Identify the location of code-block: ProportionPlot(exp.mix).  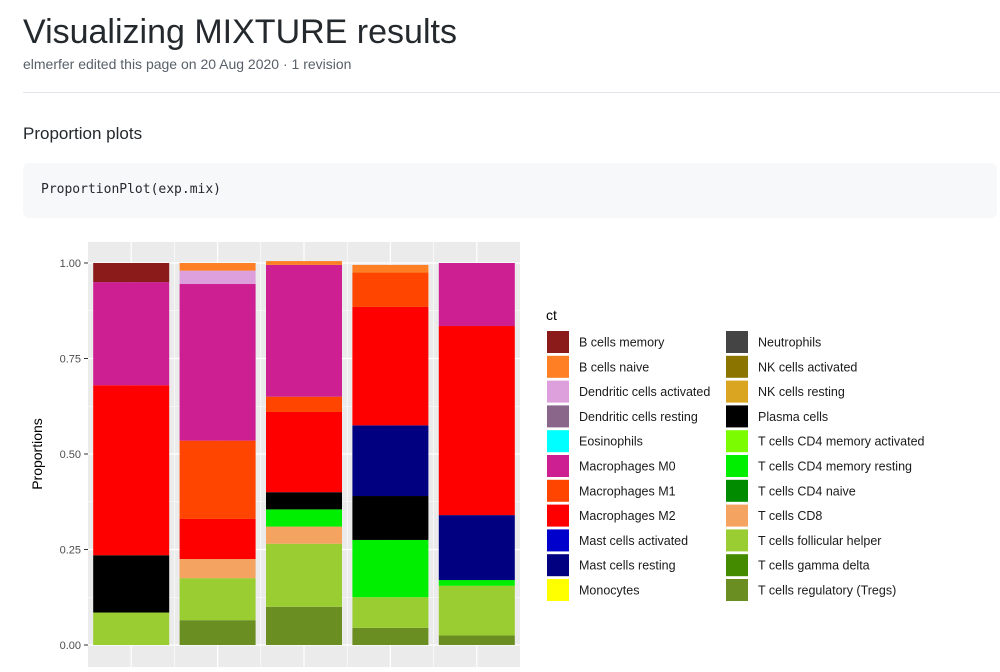
(510, 190).